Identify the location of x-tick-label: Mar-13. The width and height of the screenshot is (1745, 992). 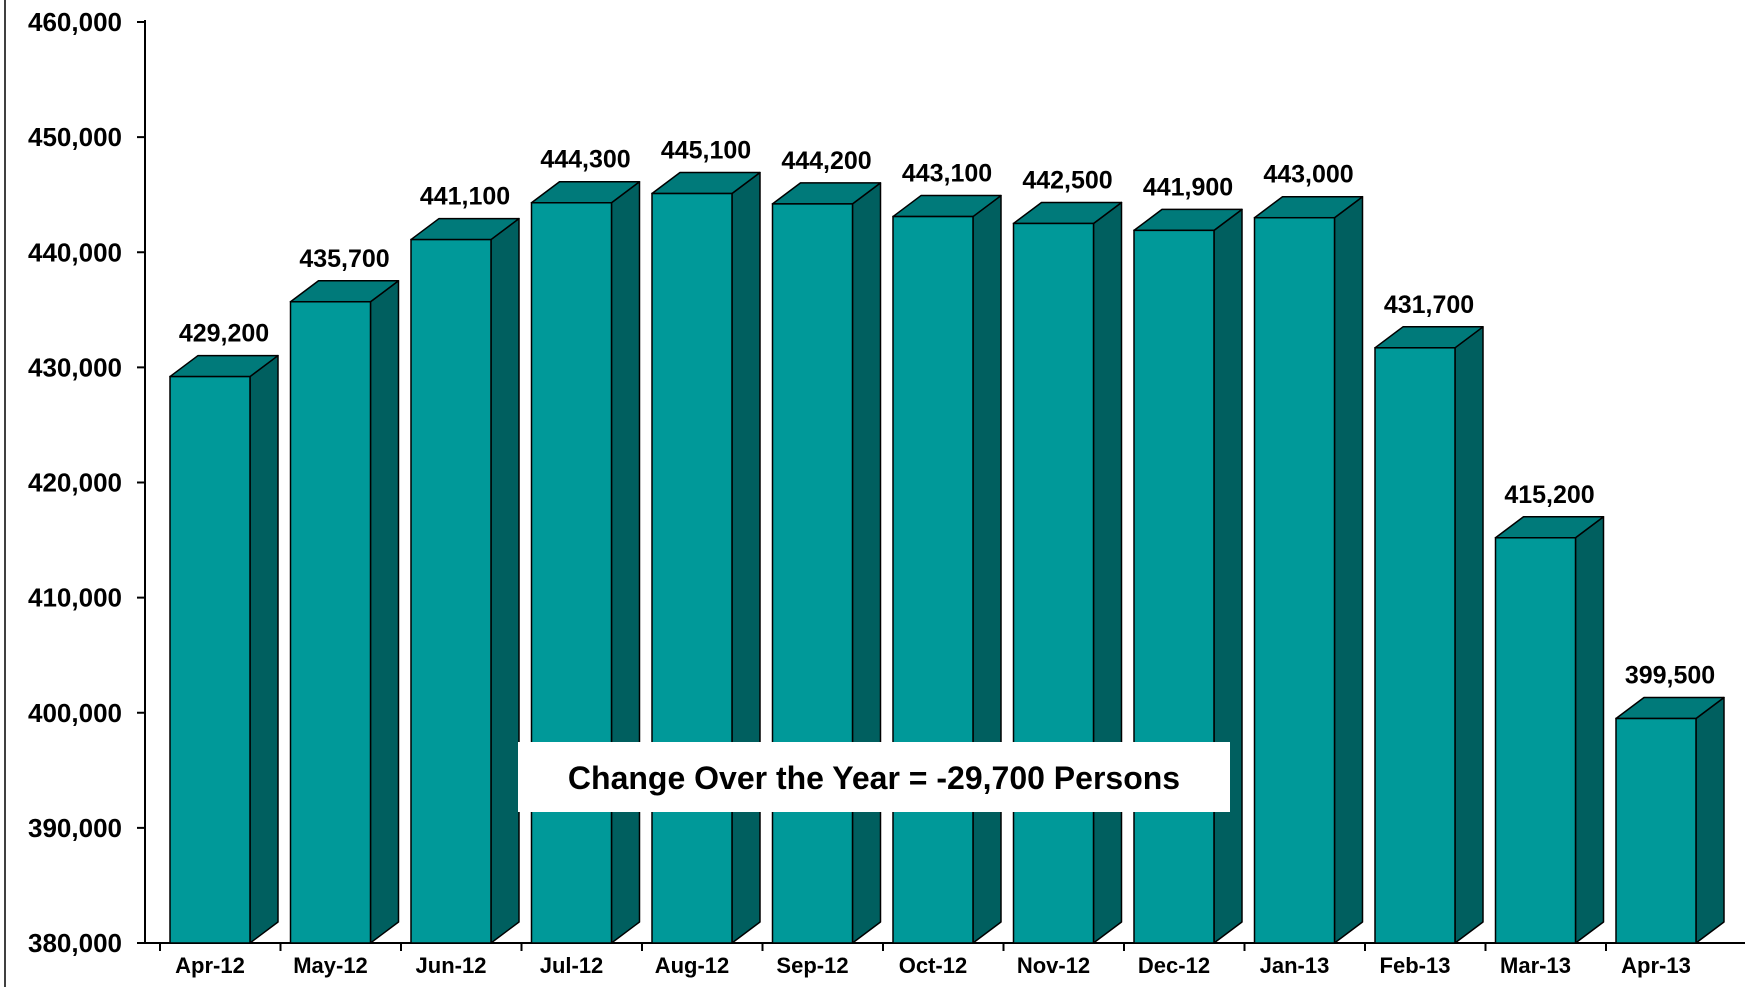
(1535, 965).